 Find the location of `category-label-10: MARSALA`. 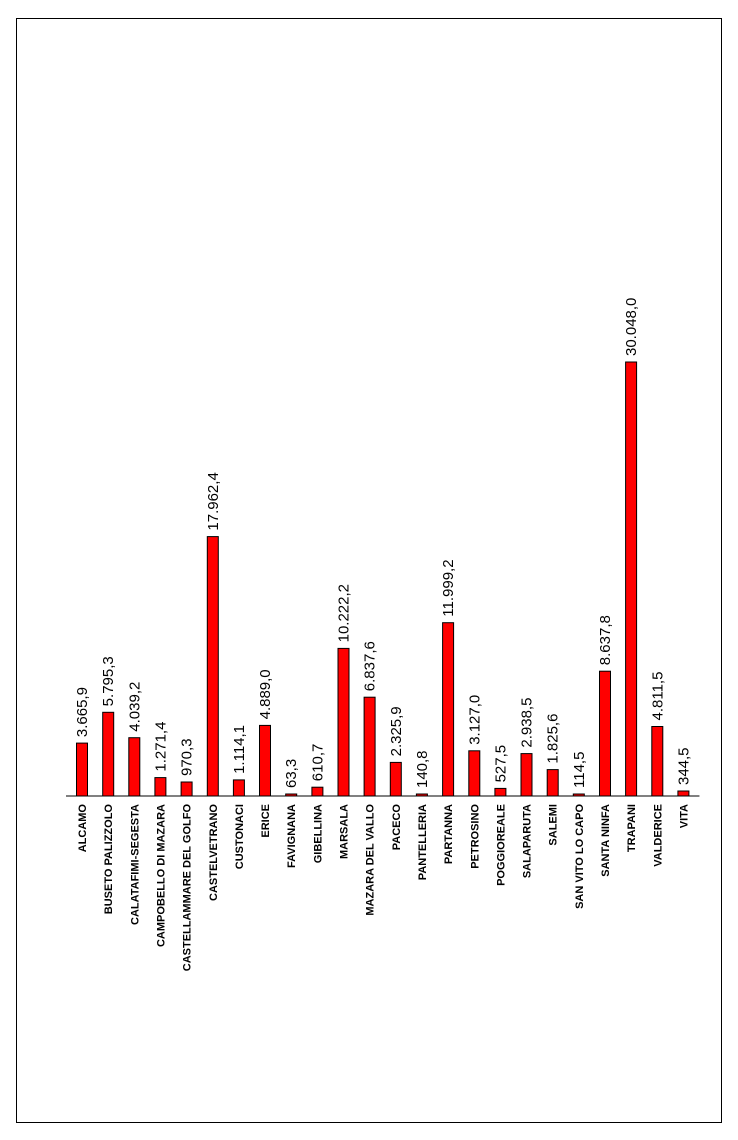

category-label-10: MARSALA is located at coordinates (345, 831).